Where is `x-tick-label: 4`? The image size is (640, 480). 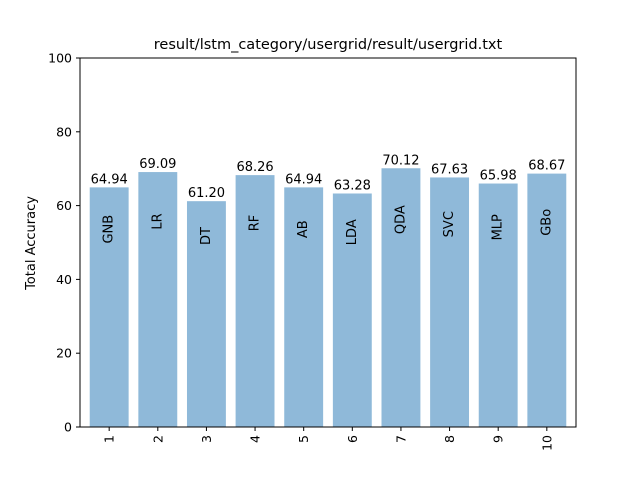
x-tick-label: 4 is located at coordinates (255, 439).